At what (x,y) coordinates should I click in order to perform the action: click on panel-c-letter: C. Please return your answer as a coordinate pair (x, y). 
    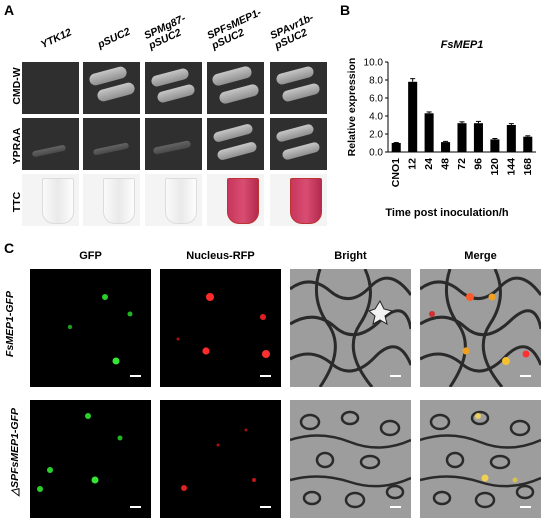
    Looking at the image, I should click on (9, 248).